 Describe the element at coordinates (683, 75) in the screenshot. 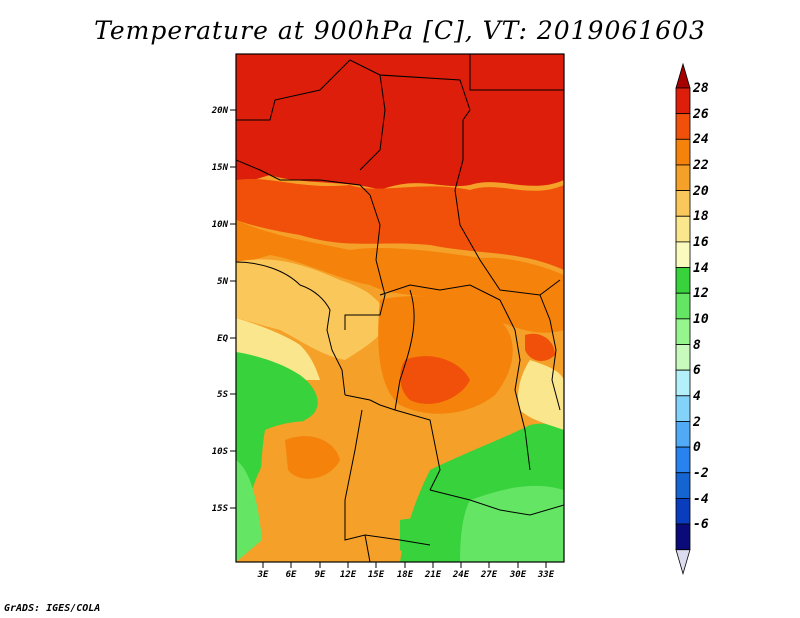

I see `colorbar-arrow-top` at that location.